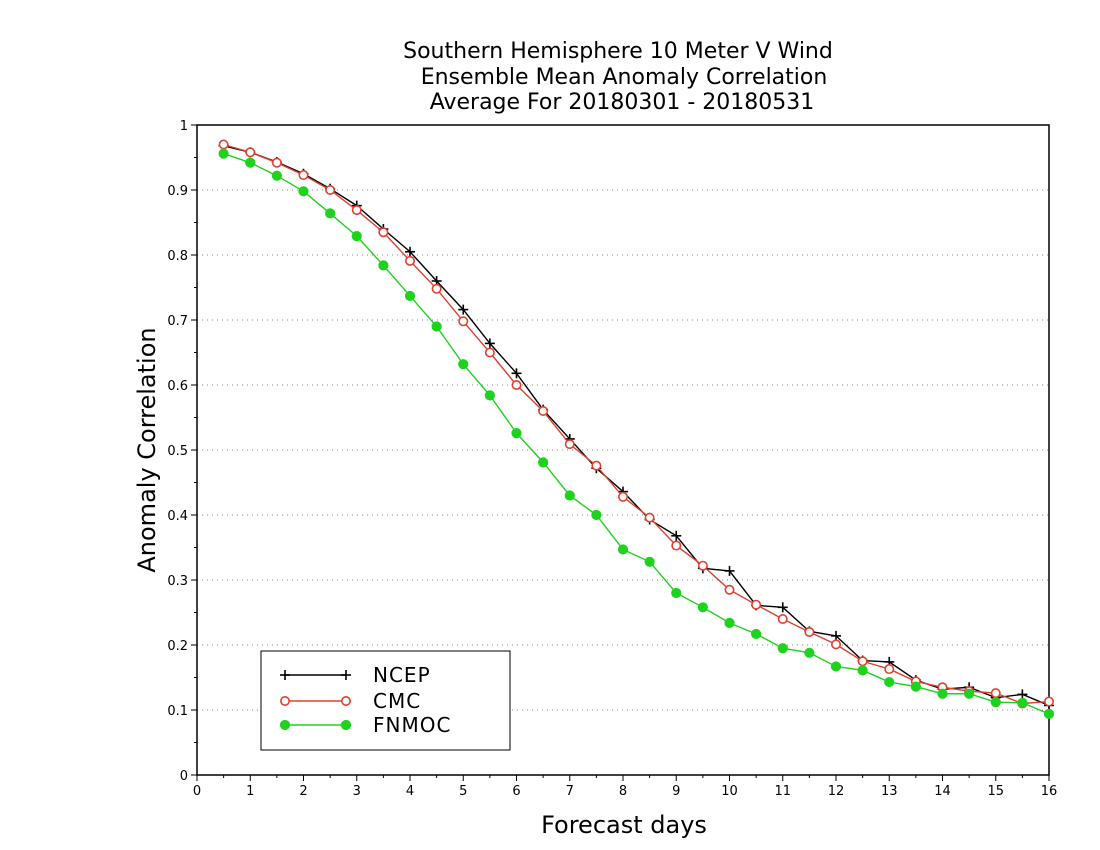  Describe the element at coordinates (889, 791) in the screenshot. I see `x-tick-label: 13` at that location.